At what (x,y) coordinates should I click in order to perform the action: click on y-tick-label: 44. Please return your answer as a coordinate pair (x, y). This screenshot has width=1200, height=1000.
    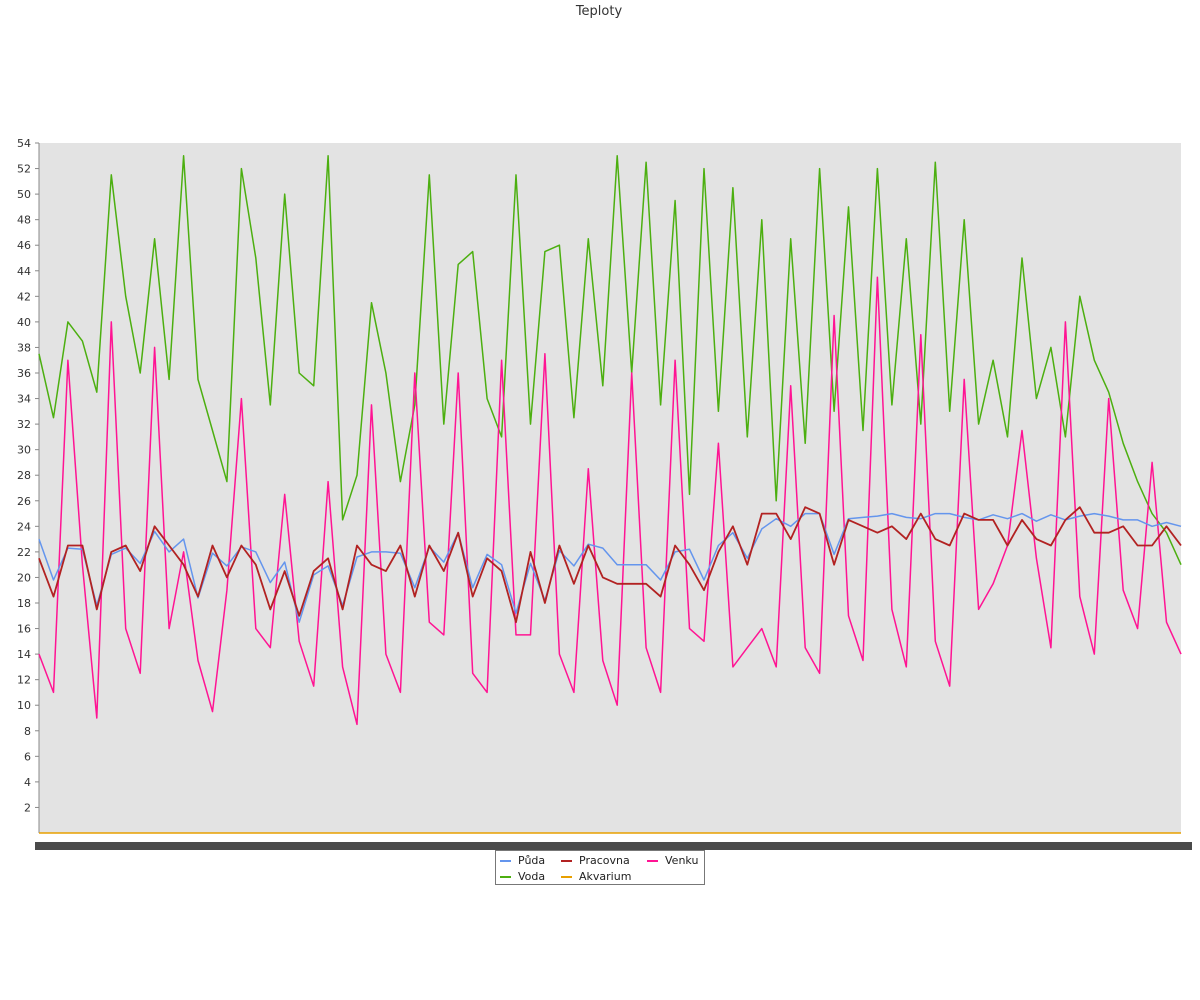
    Looking at the image, I should click on (24, 271).